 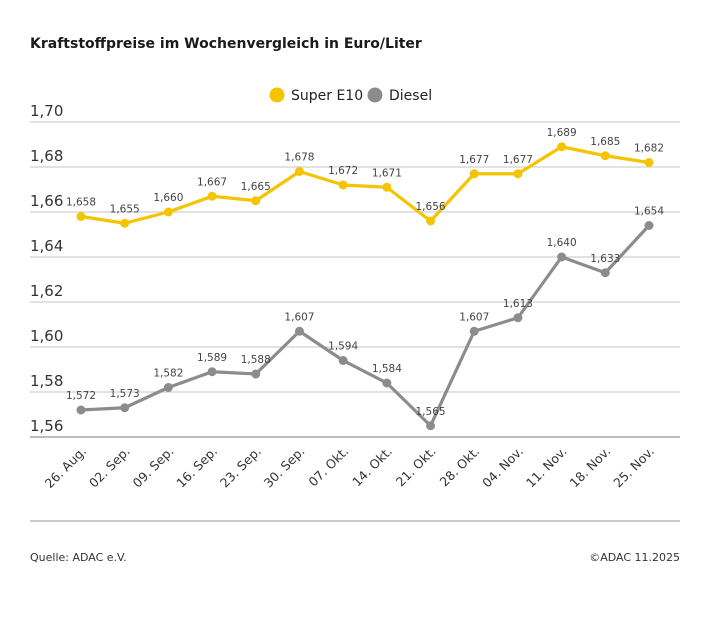 What do you see at coordinates (46, 291) in the screenshot?
I see `y-tick-label: 1,62` at bounding box center [46, 291].